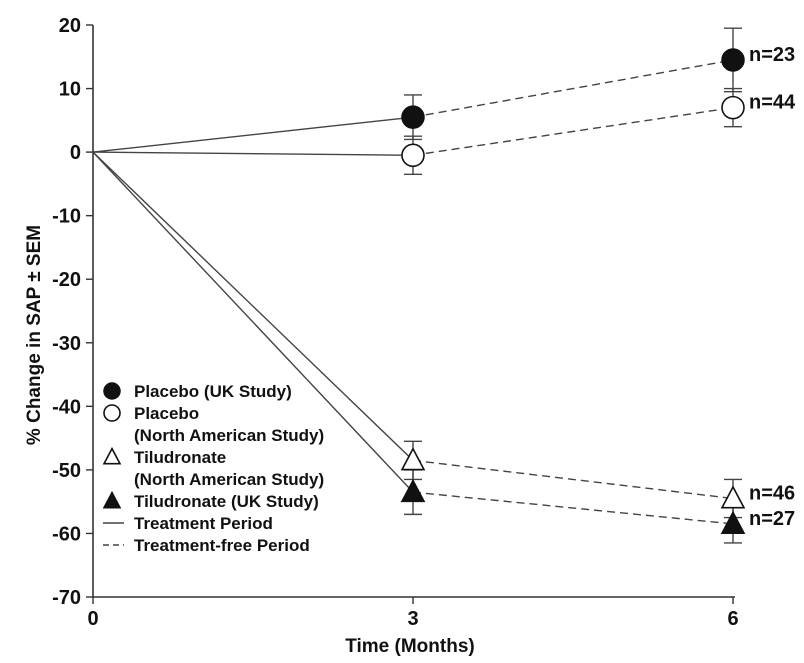  I want to click on legend-label: Treatment-free Period, so click(222, 545).